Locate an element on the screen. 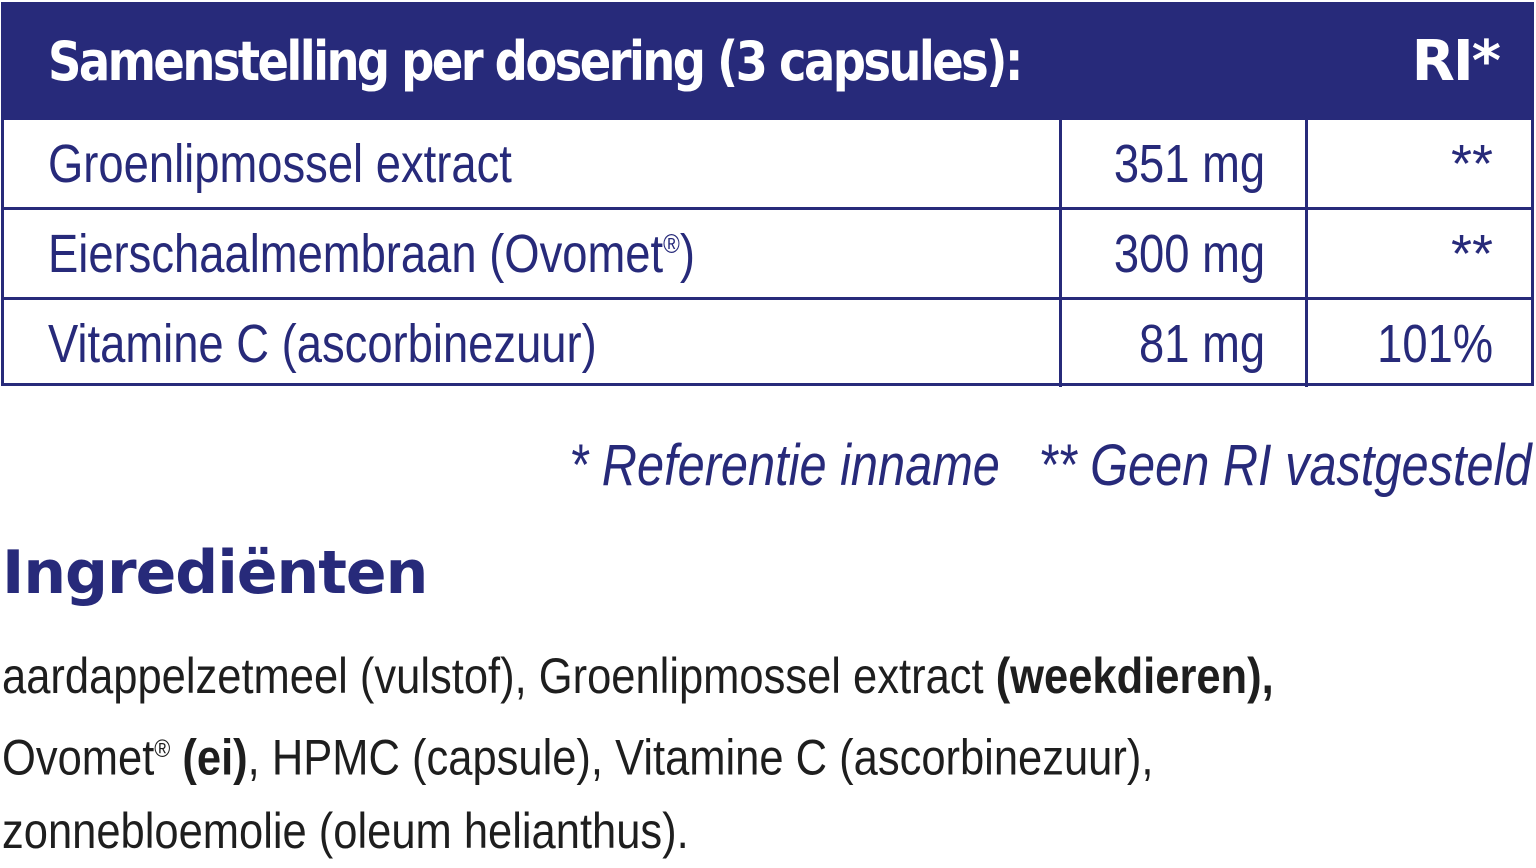 The width and height of the screenshot is (1536, 868). table-title: Samenstelling per dosering (3 capsules): is located at coordinates (535, 61).